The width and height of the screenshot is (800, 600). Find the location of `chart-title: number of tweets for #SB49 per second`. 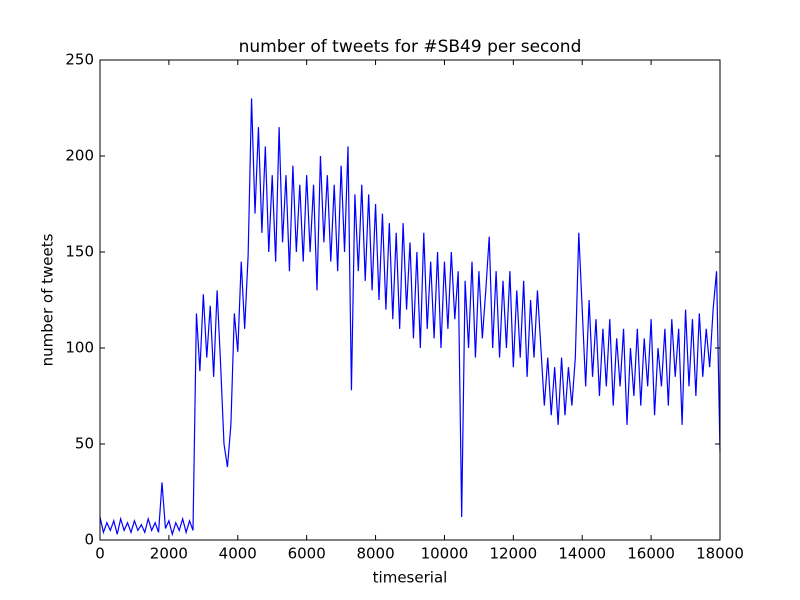

chart-title: number of tweets for #SB49 per second is located at coordinates (410, 47).